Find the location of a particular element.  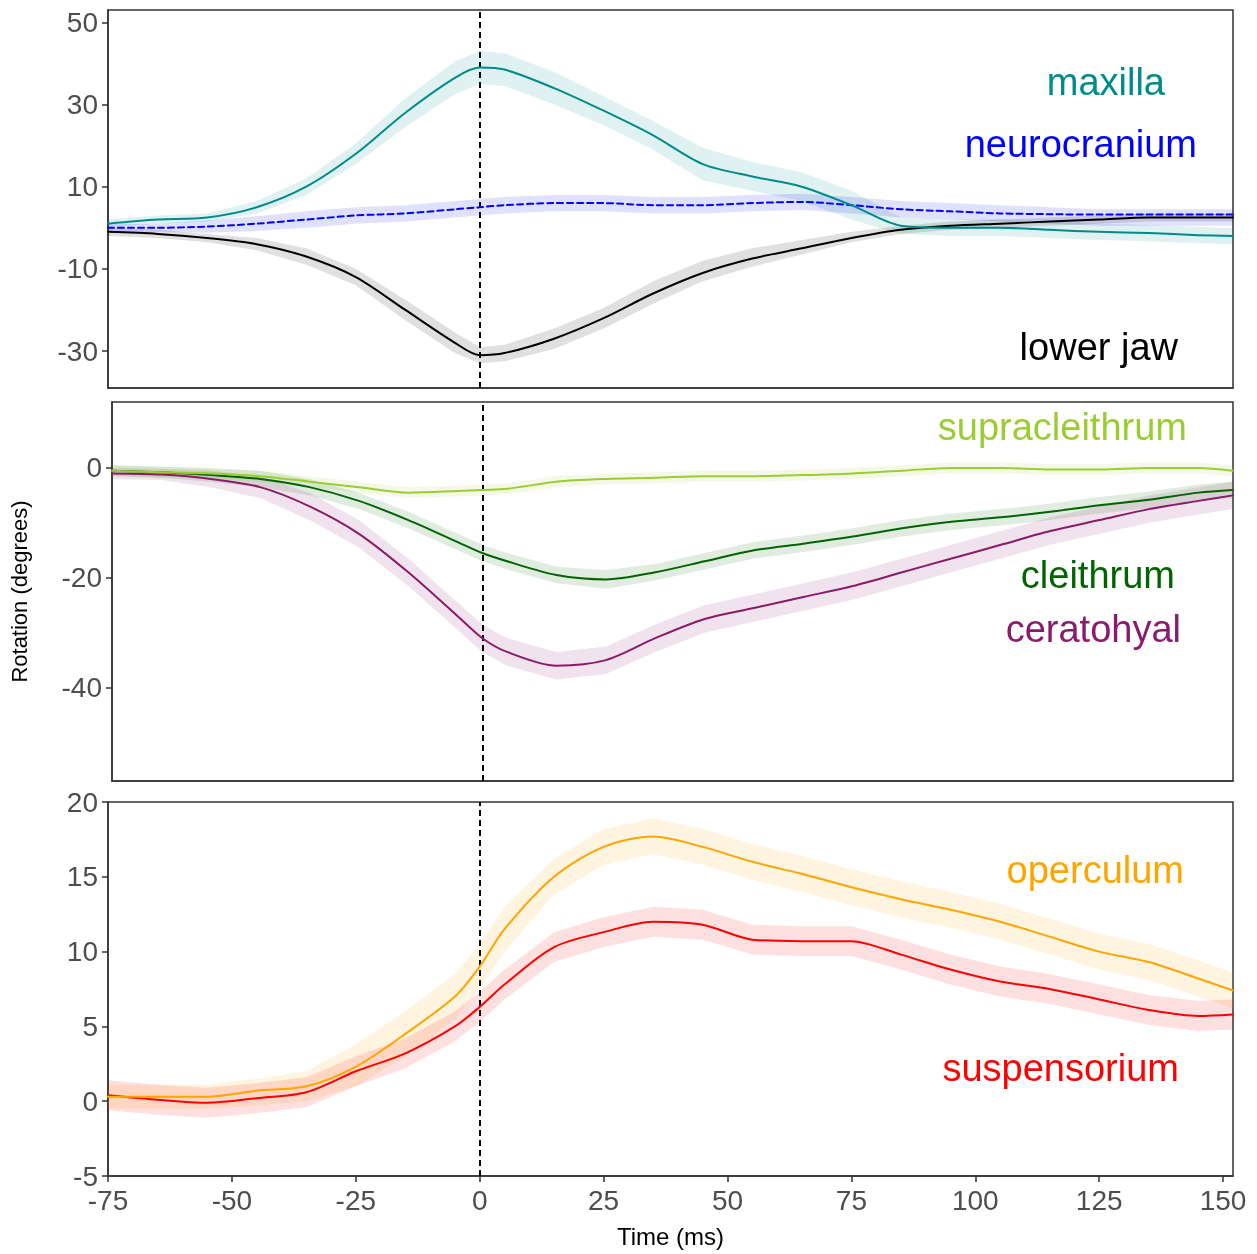

y-tick-label: -30 is located at coordinates (77, 351).